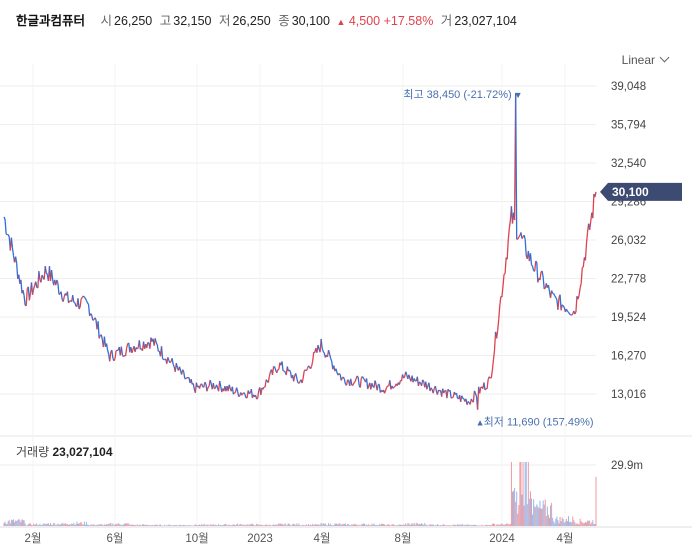 The image size is (692, 555). What do you see at coordinates (133, 21) in the screenshot?
I see `open-value: 26,250` at bounding box center [133, 21].